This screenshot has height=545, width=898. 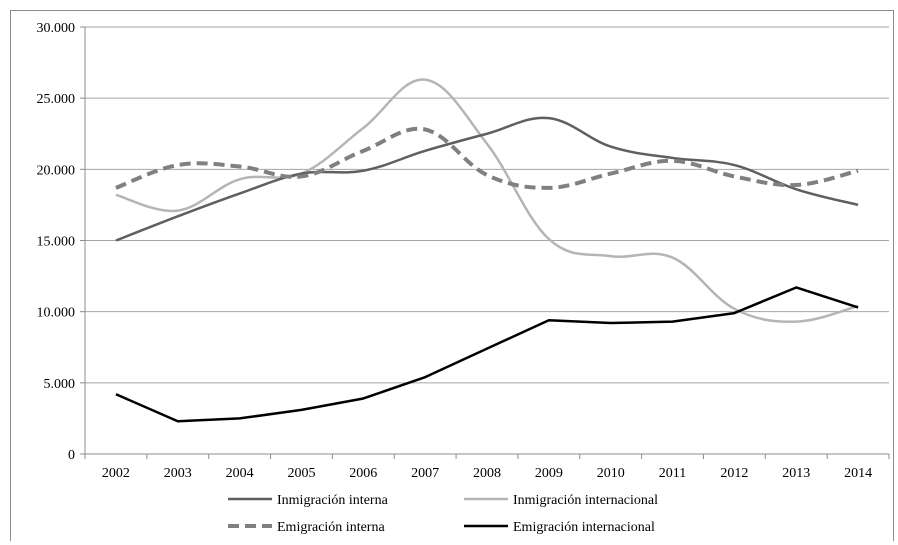 I want to click on x-tick-label: 2005, so click(x=301, y=473).